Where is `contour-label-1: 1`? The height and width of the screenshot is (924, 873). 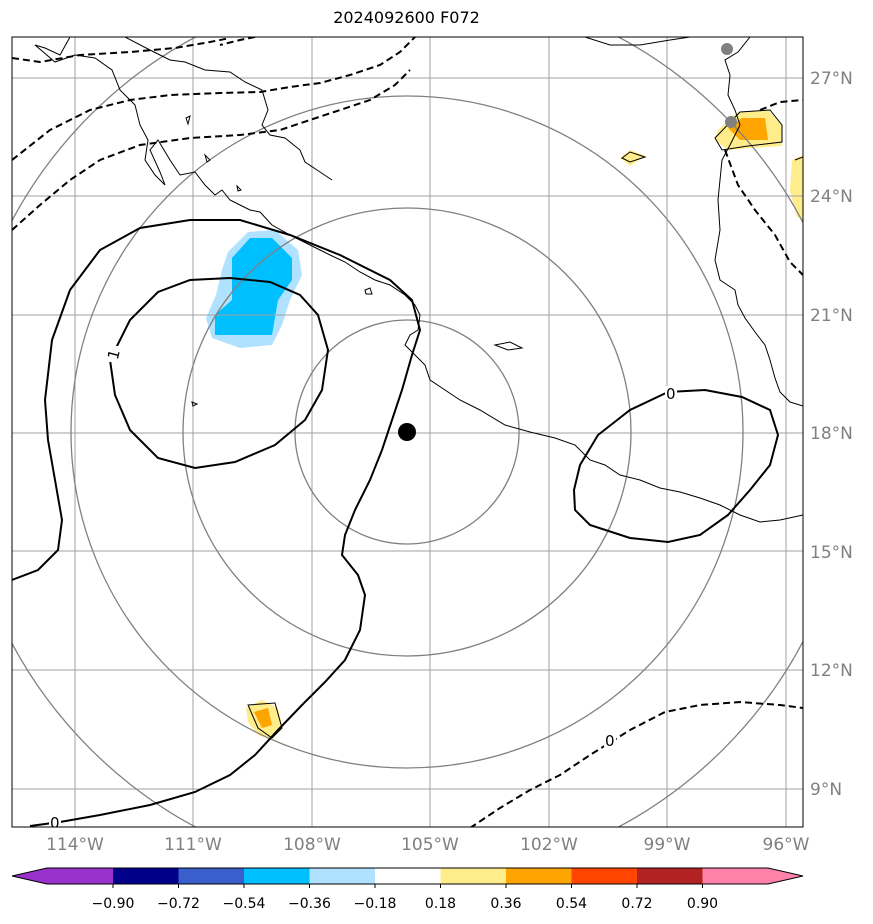 contour-label-1: 1 is located at coordinates (114, 354).